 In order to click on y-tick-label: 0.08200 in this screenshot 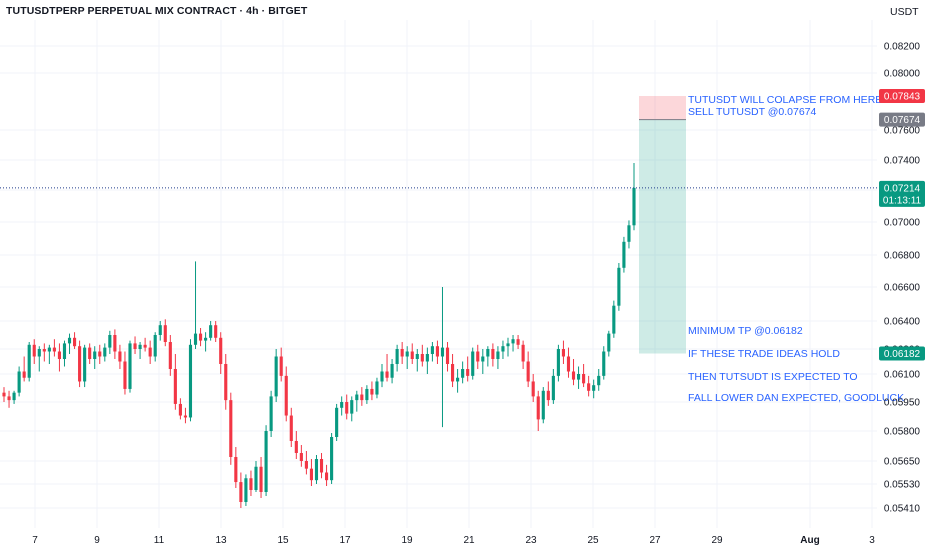, I will do `click(902, 47)`.